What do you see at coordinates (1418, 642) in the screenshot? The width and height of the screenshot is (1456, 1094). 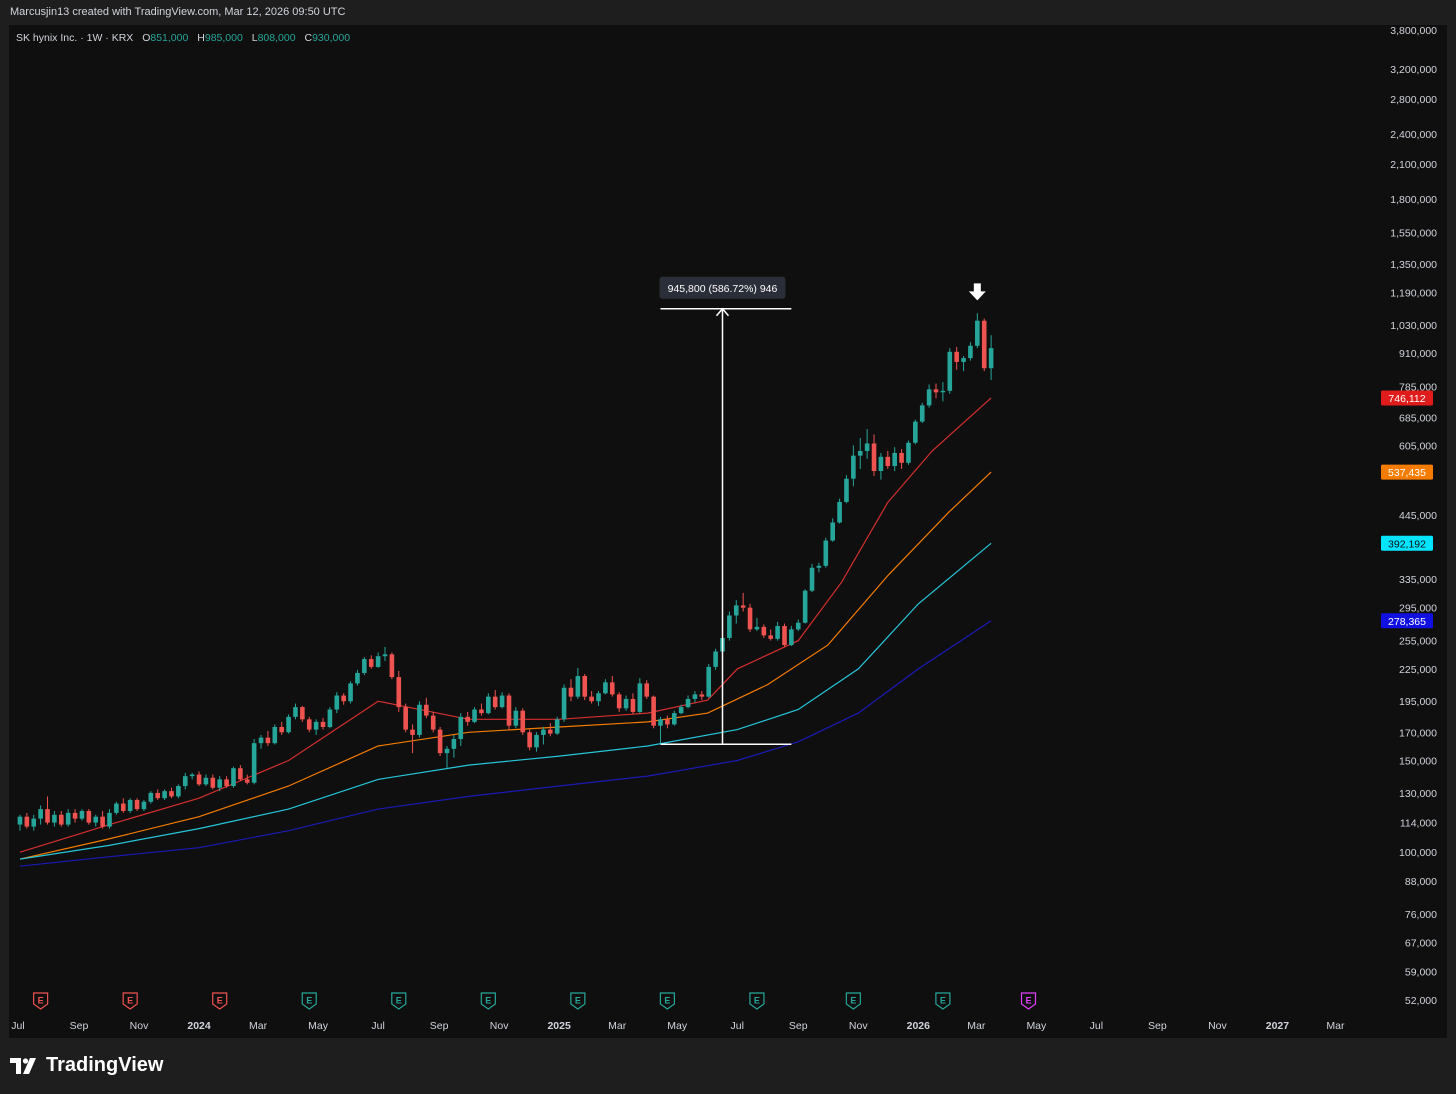 I see `price-axis-label: 255,000` at bounding box center [1418, 642].